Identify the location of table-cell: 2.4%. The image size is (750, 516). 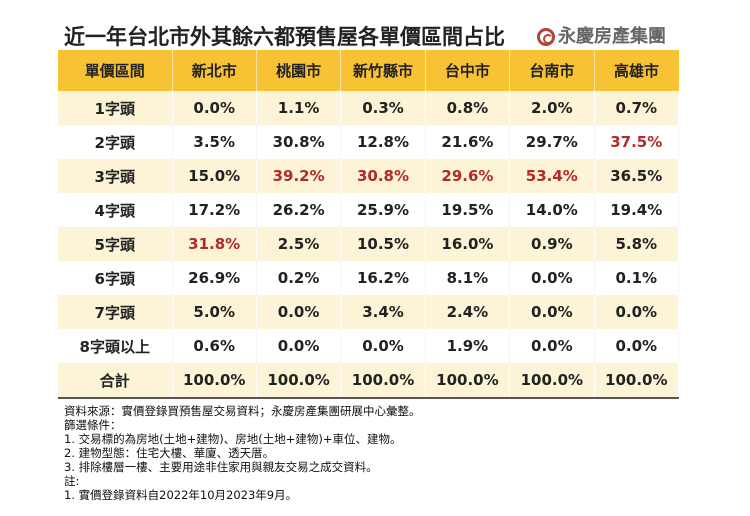
(468, 312).